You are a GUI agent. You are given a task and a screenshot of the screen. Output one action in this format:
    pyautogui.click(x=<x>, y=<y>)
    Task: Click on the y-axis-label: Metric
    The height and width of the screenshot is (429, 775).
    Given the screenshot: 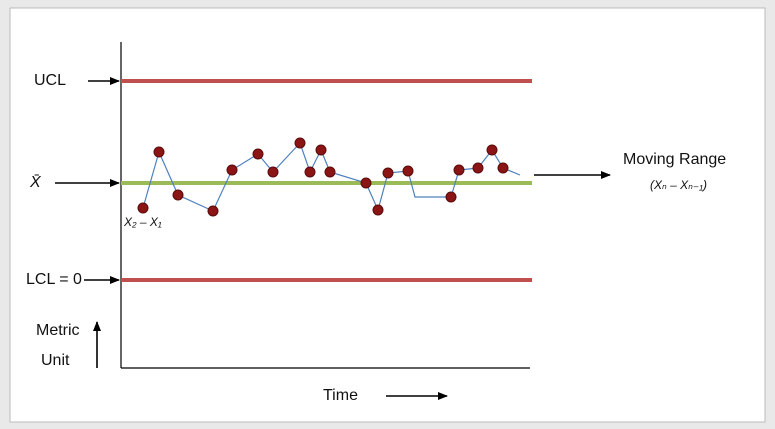 What is the action you would take?
    pyautogui.click(x=58, y=330)
    